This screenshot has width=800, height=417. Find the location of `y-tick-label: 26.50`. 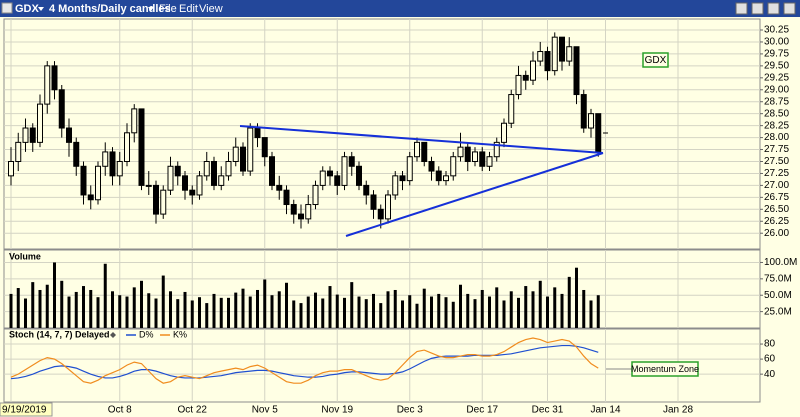

y-tick-label: 26.50 is located at coordinates (776, 209).